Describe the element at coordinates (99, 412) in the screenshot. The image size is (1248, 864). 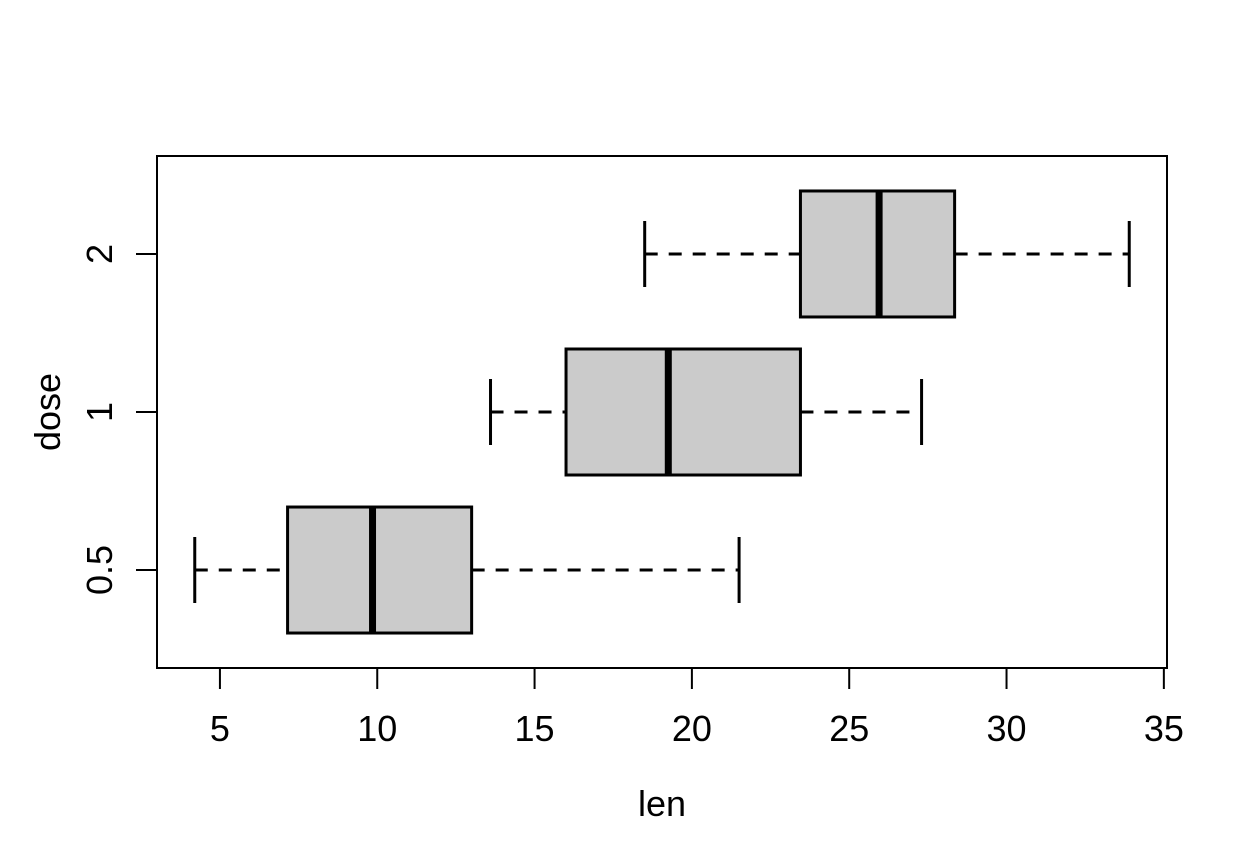
I see `y-tick-label-dose-1: 1` at that location.